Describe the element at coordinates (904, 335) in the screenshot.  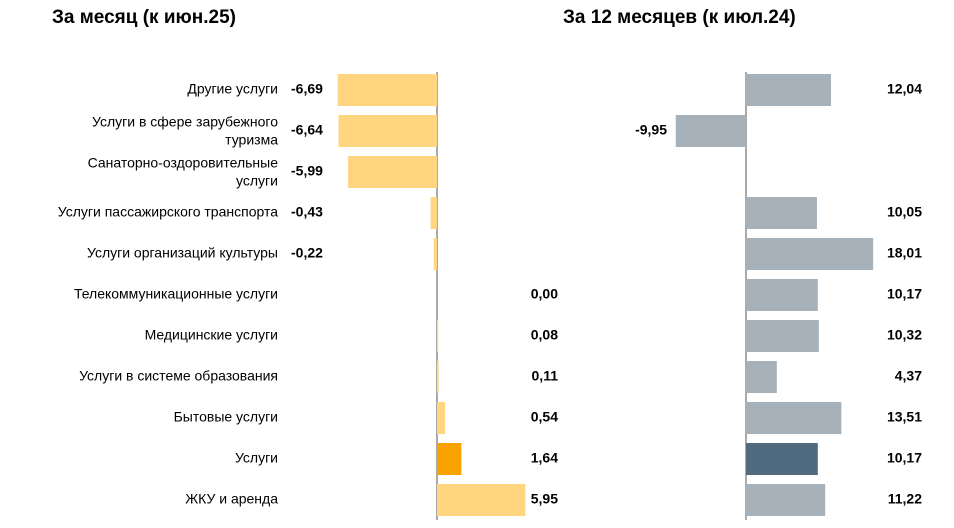
I see `value-label-year: 10,32` at that location.